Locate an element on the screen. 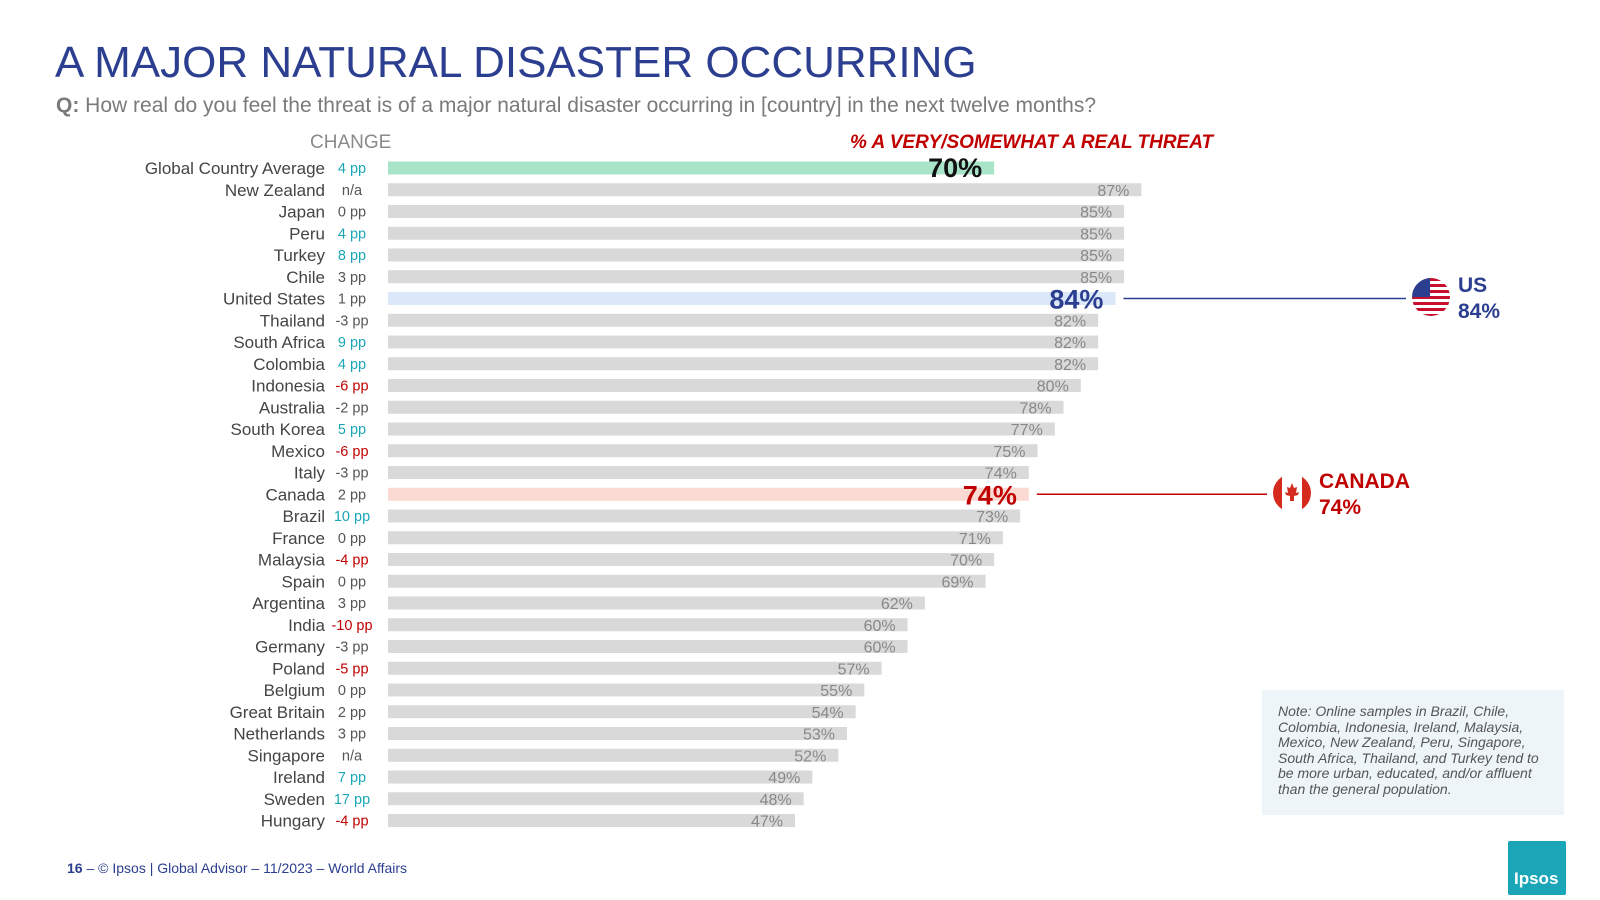 This screenshot has height=900, width=1600. value-label: 75% is located at coordinates (1009, 452).